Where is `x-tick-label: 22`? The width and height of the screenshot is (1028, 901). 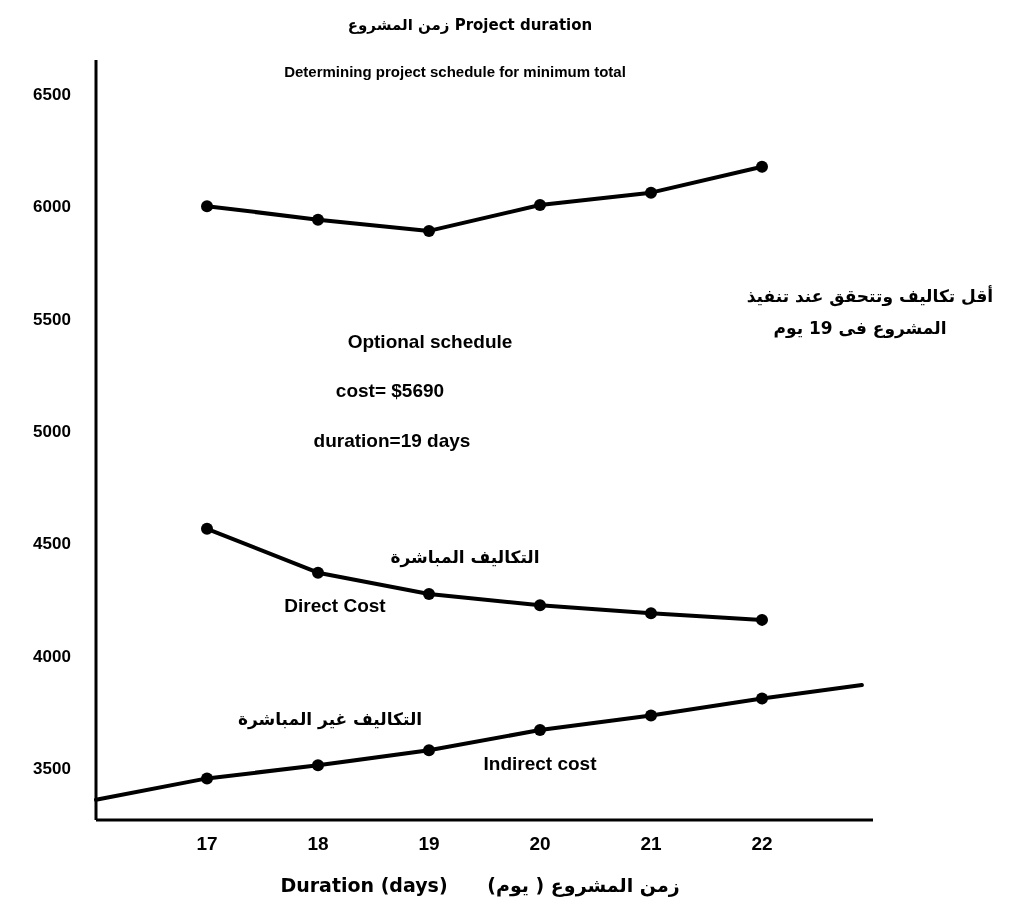 x-tick-label: 22 is located at coordinates (762, 843).